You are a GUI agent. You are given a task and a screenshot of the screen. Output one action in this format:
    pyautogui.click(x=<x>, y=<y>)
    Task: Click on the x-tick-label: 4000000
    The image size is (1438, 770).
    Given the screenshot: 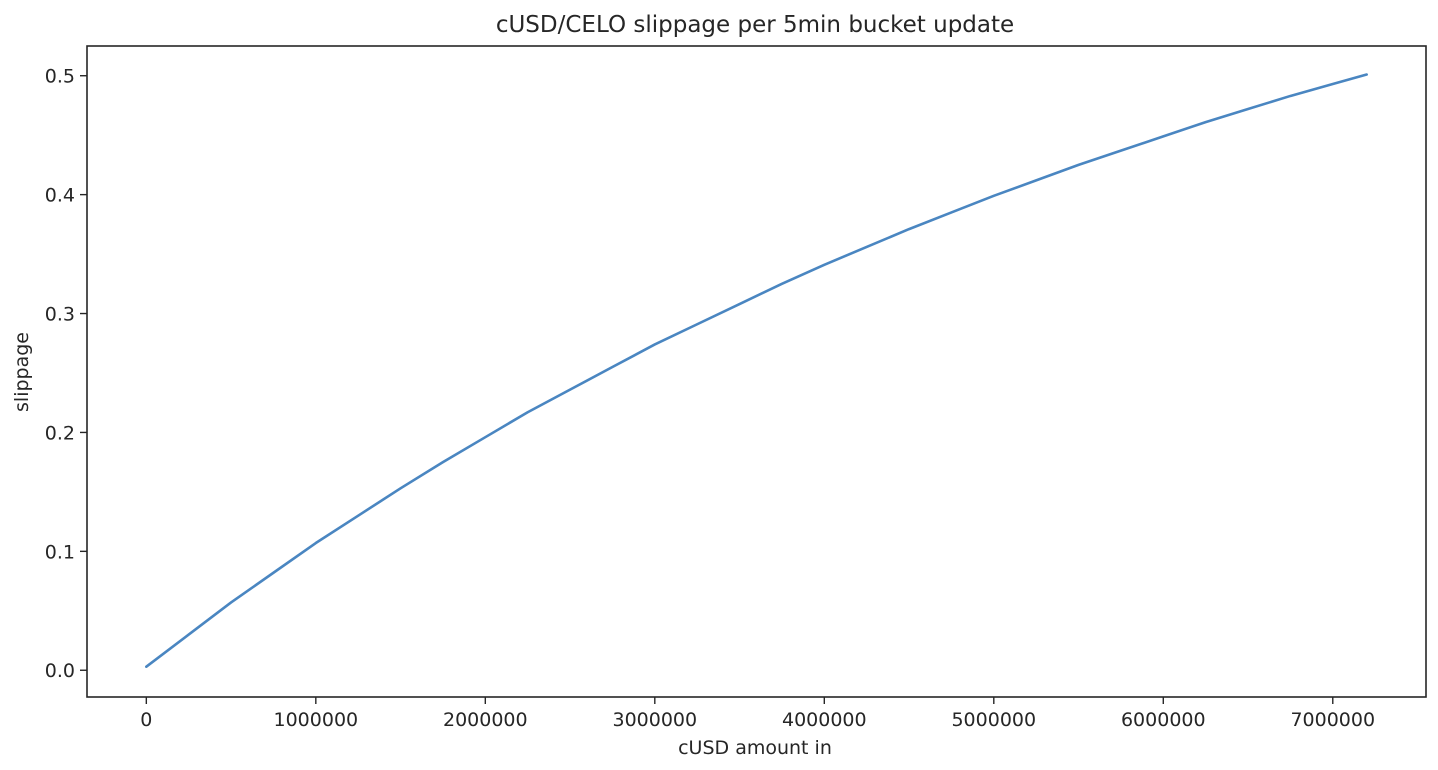 What is the action you would take?
    pyautogui.click(x=824, y=720)
    